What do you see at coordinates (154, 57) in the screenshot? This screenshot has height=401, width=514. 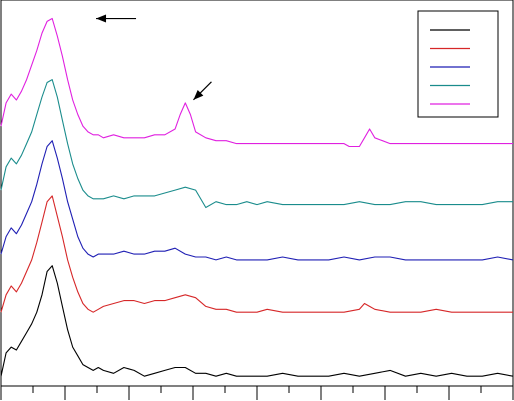 I see `annotation-layer` at bounding box center [154, 57].